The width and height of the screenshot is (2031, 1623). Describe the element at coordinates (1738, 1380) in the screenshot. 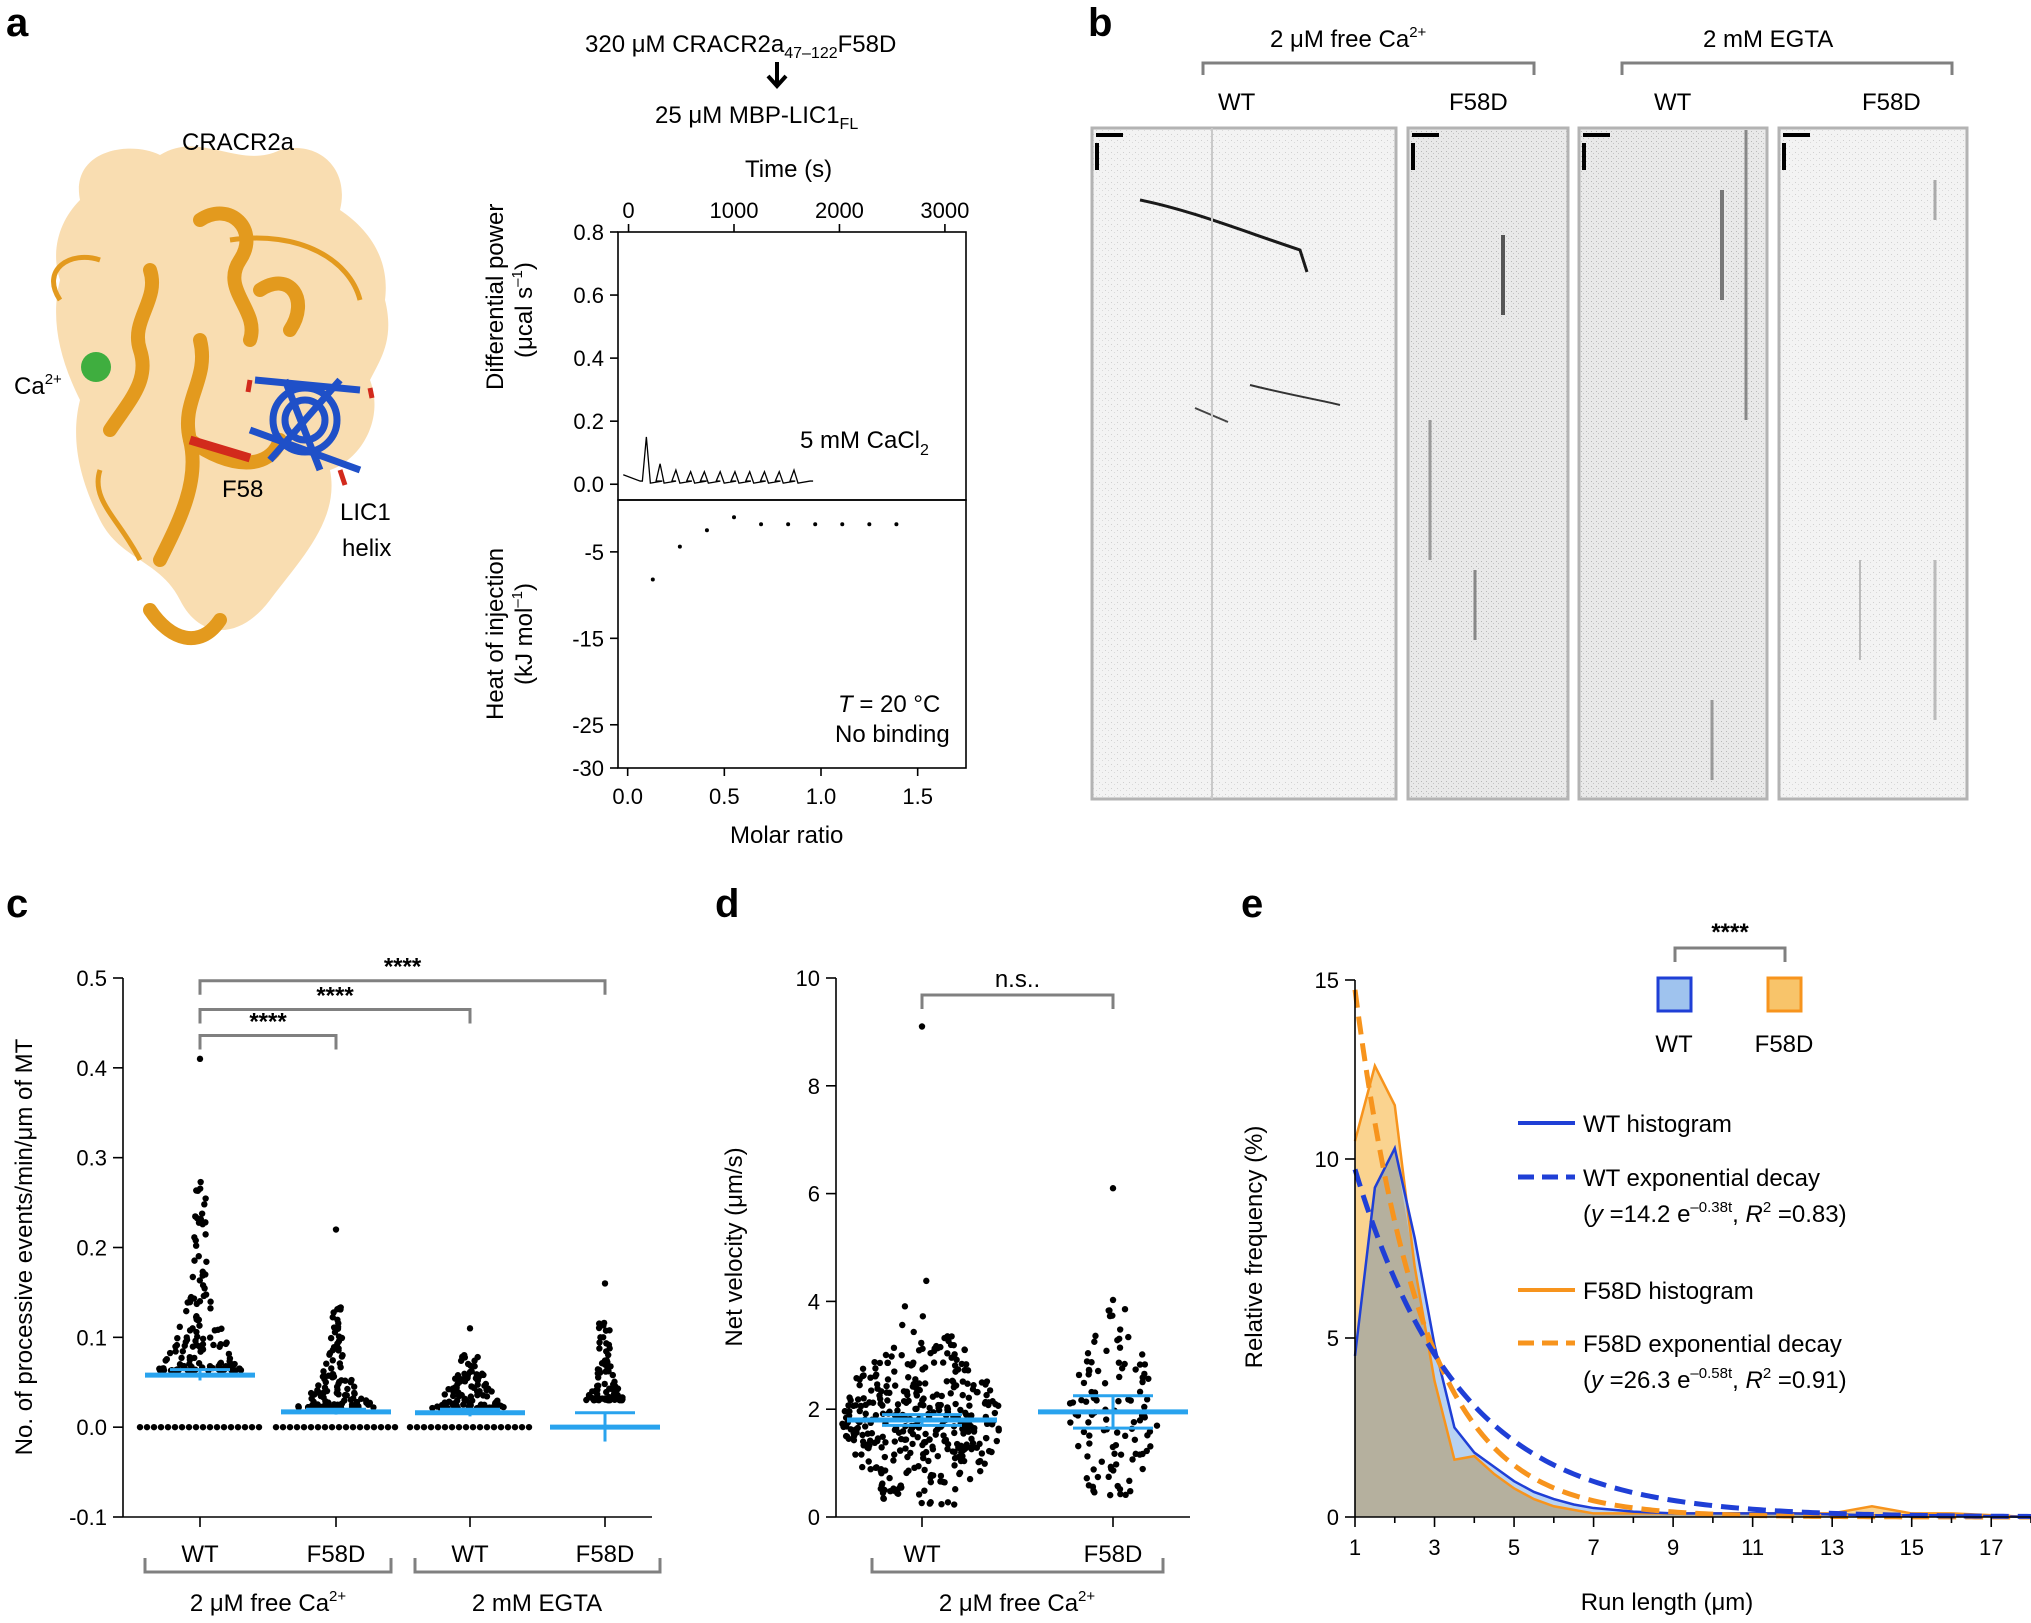

I see `e-eq-r: ,` at that location.